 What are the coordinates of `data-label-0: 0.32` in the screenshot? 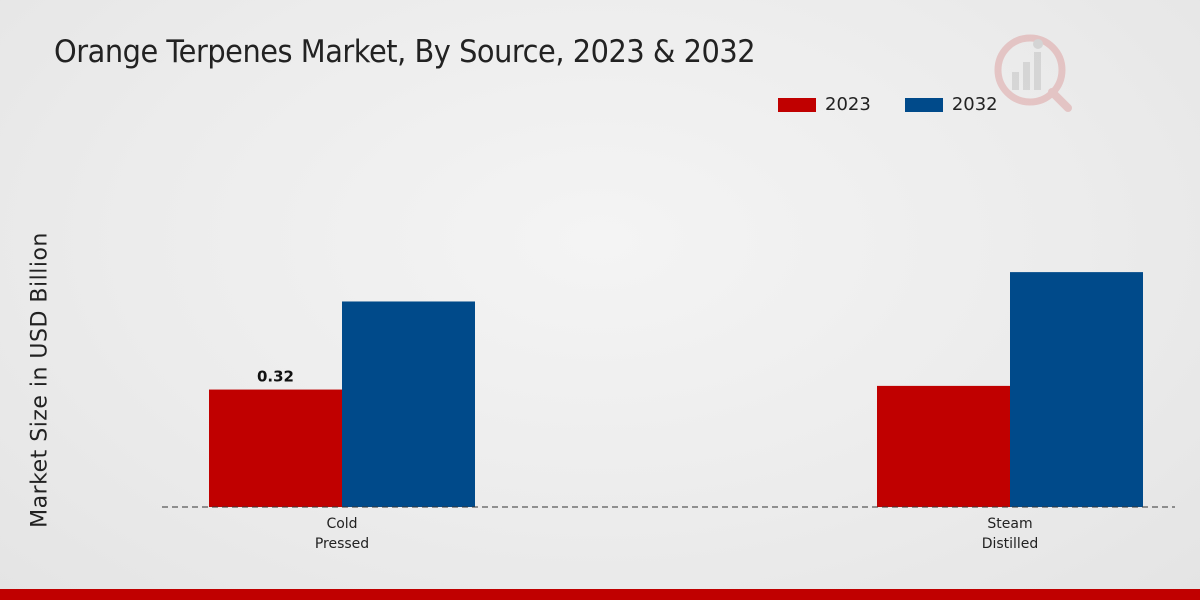 It's located at (275, 377).